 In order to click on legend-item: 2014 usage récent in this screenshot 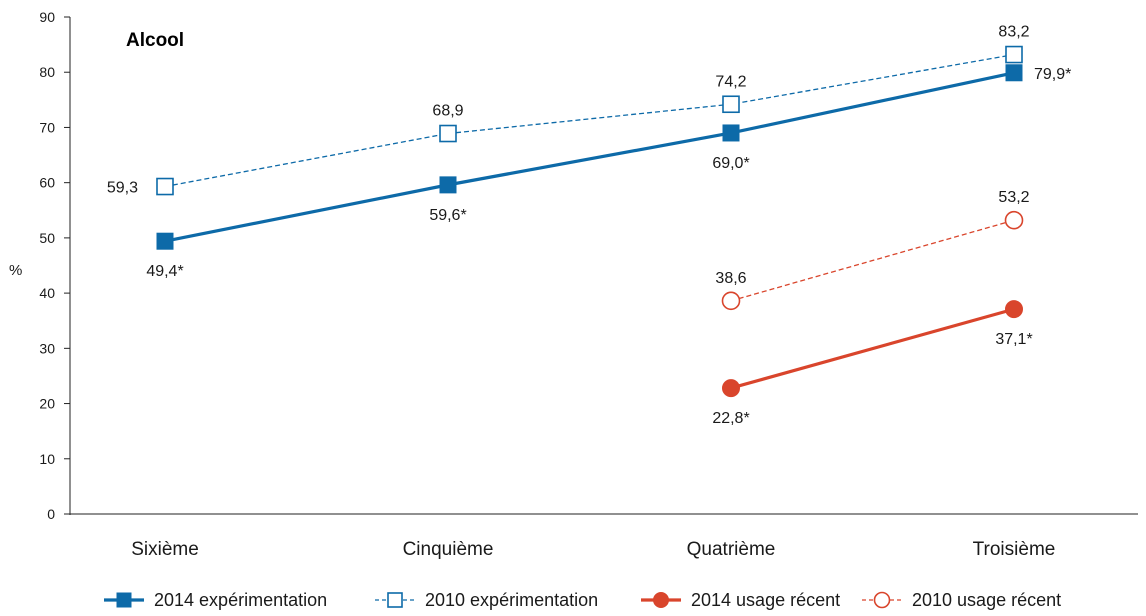, I will do `click(740, 600)`.